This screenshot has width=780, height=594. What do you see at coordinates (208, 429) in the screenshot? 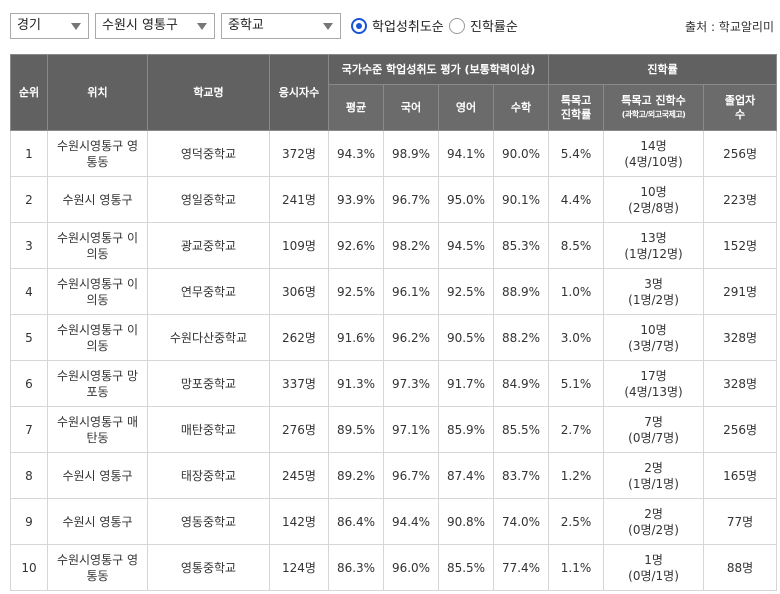
I see `cell-school: 매탄중학교` at bounding box center [208, 429].